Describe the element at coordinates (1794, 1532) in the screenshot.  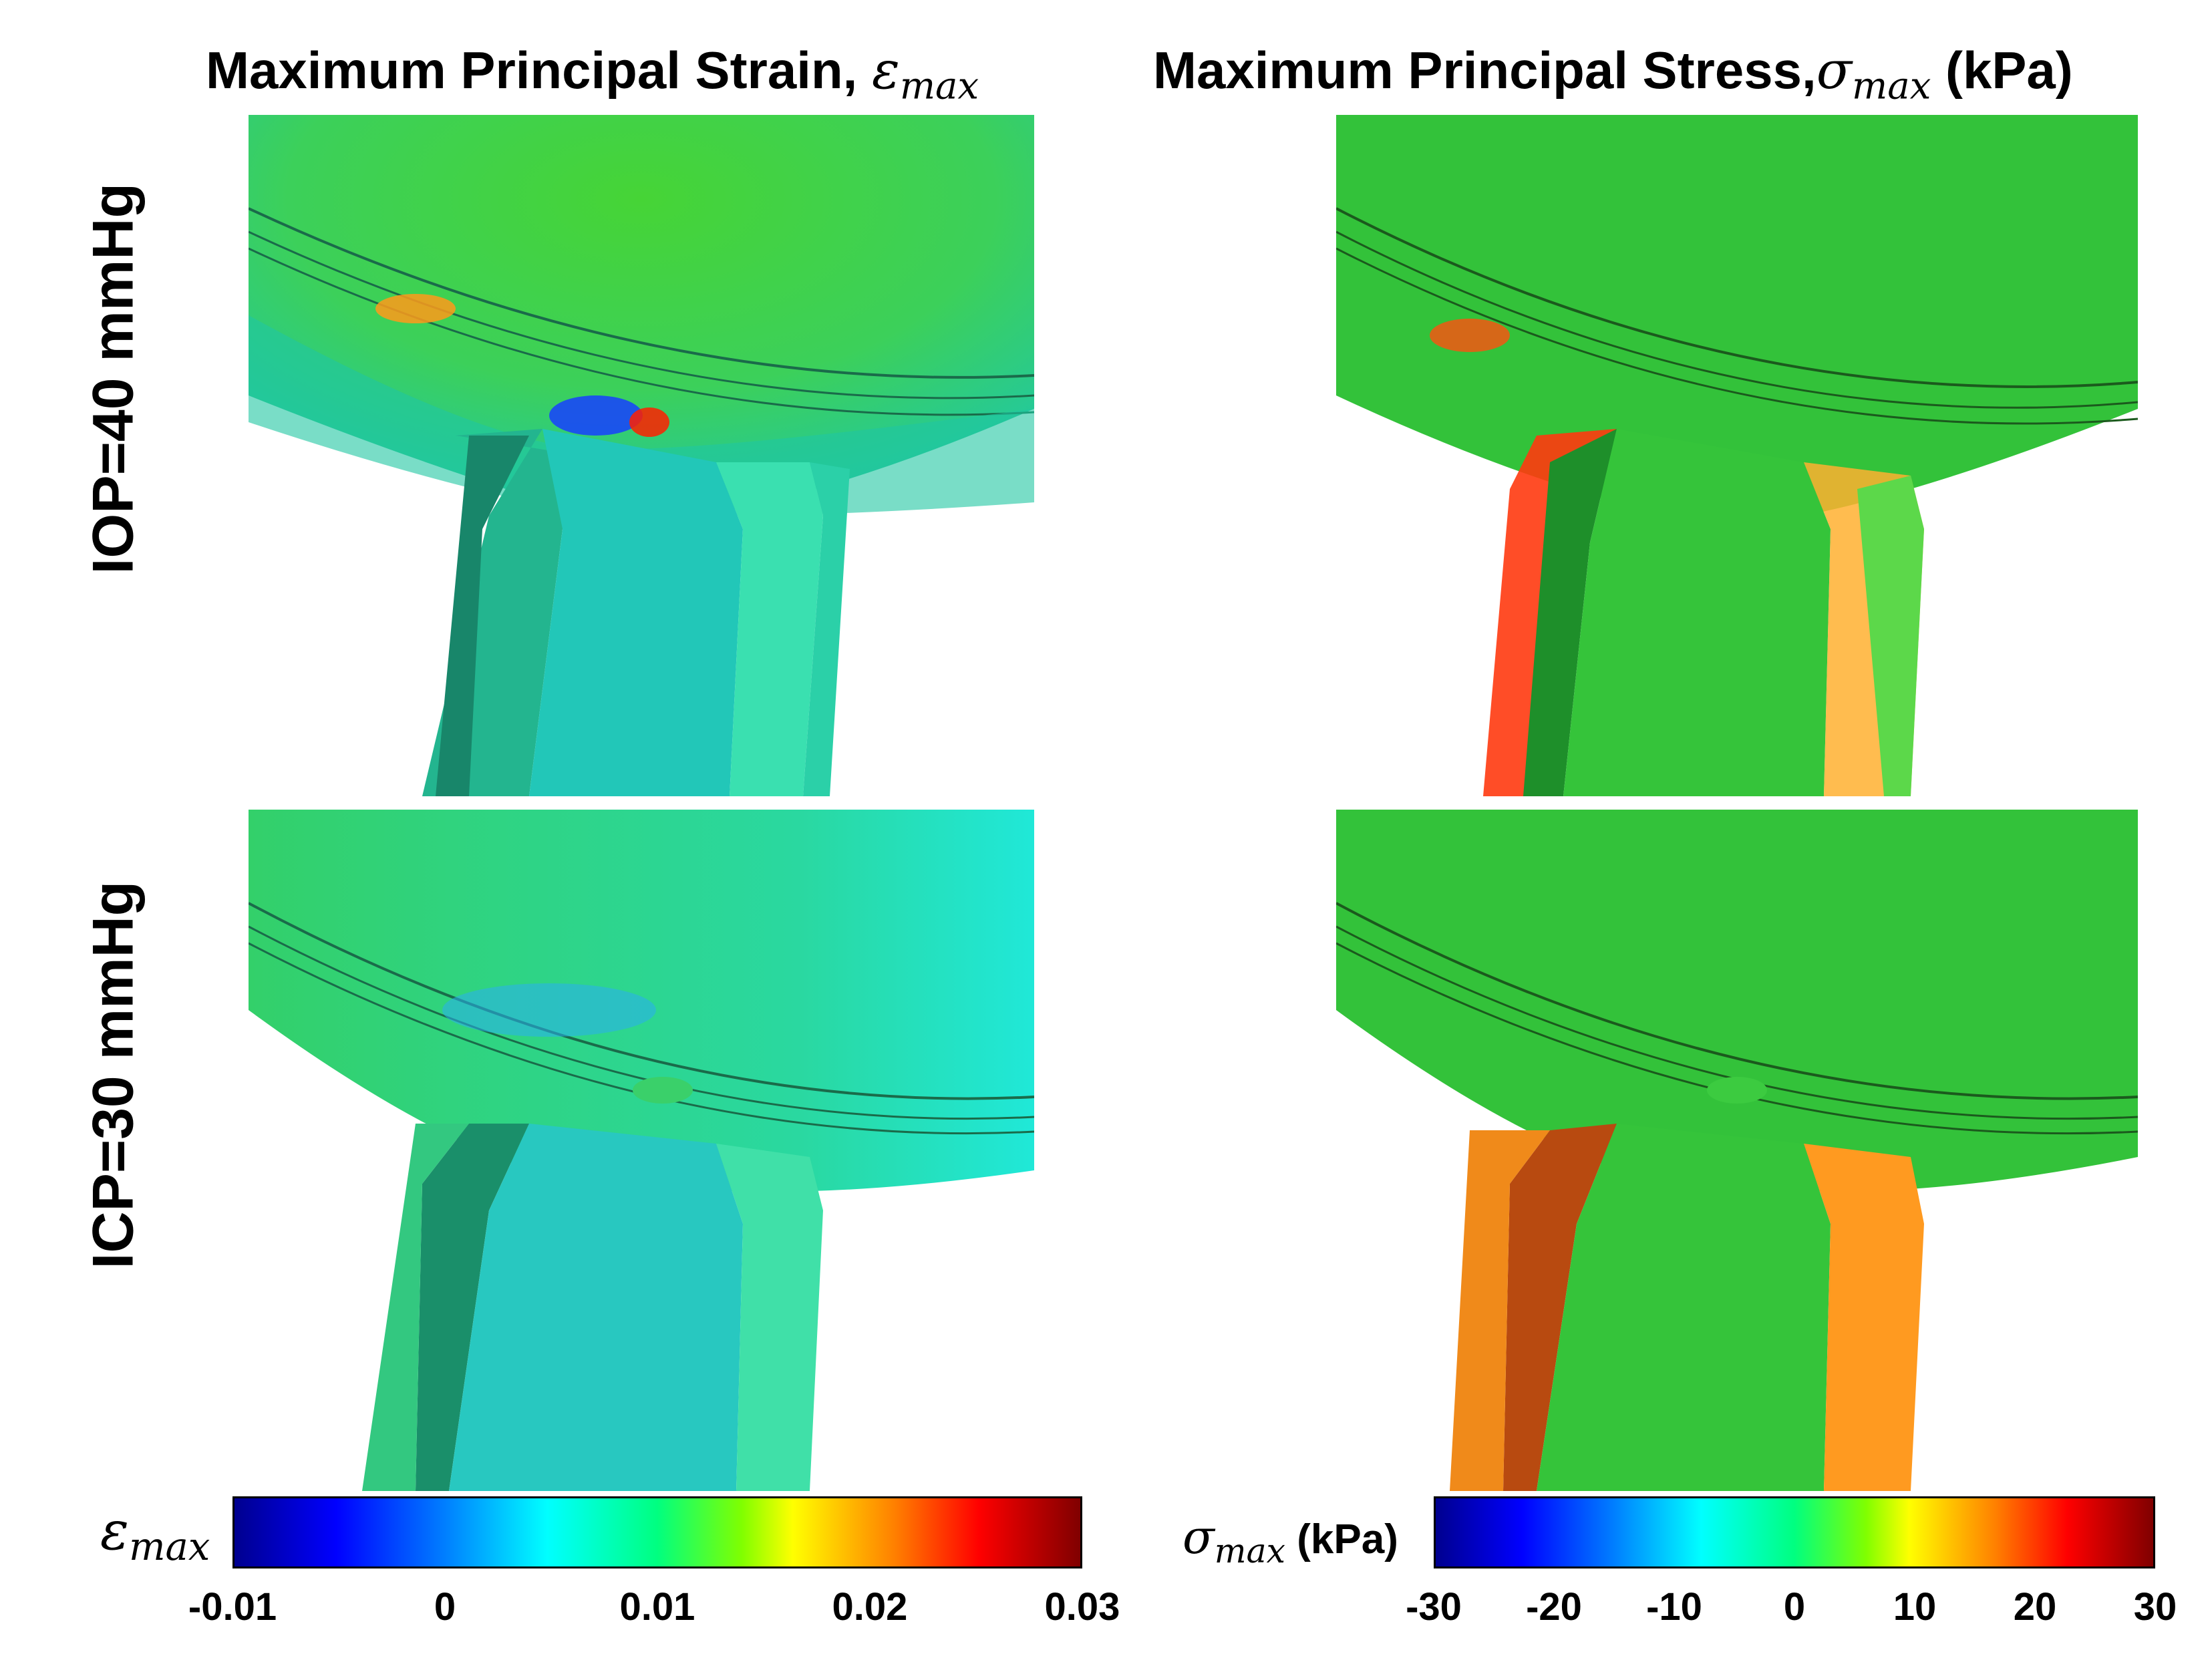
I see `stress-colorbar` at that location.